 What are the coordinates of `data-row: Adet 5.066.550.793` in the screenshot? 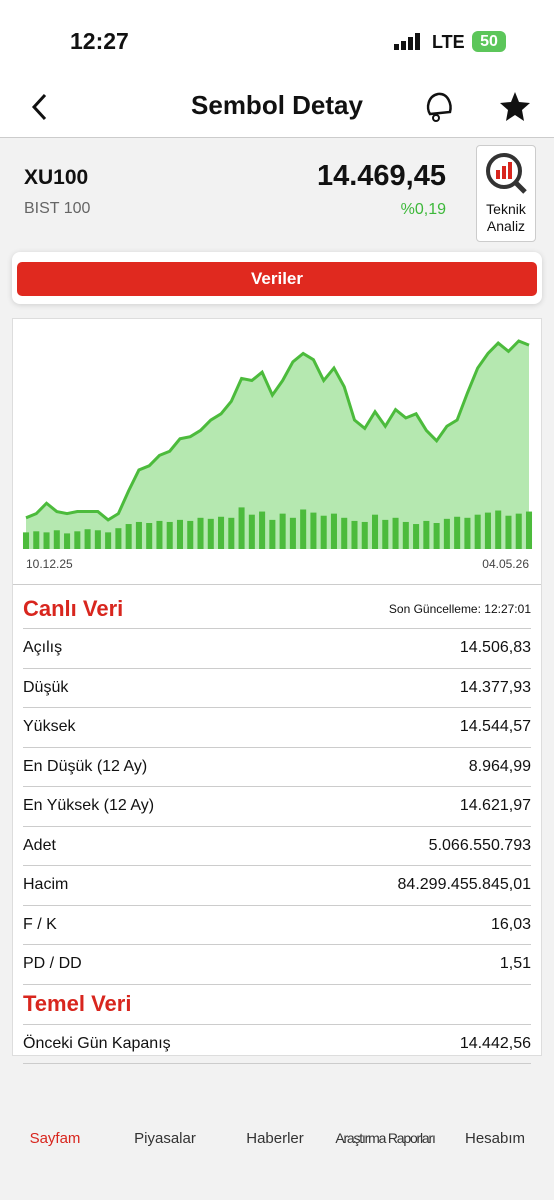 It's located at (277, 846).